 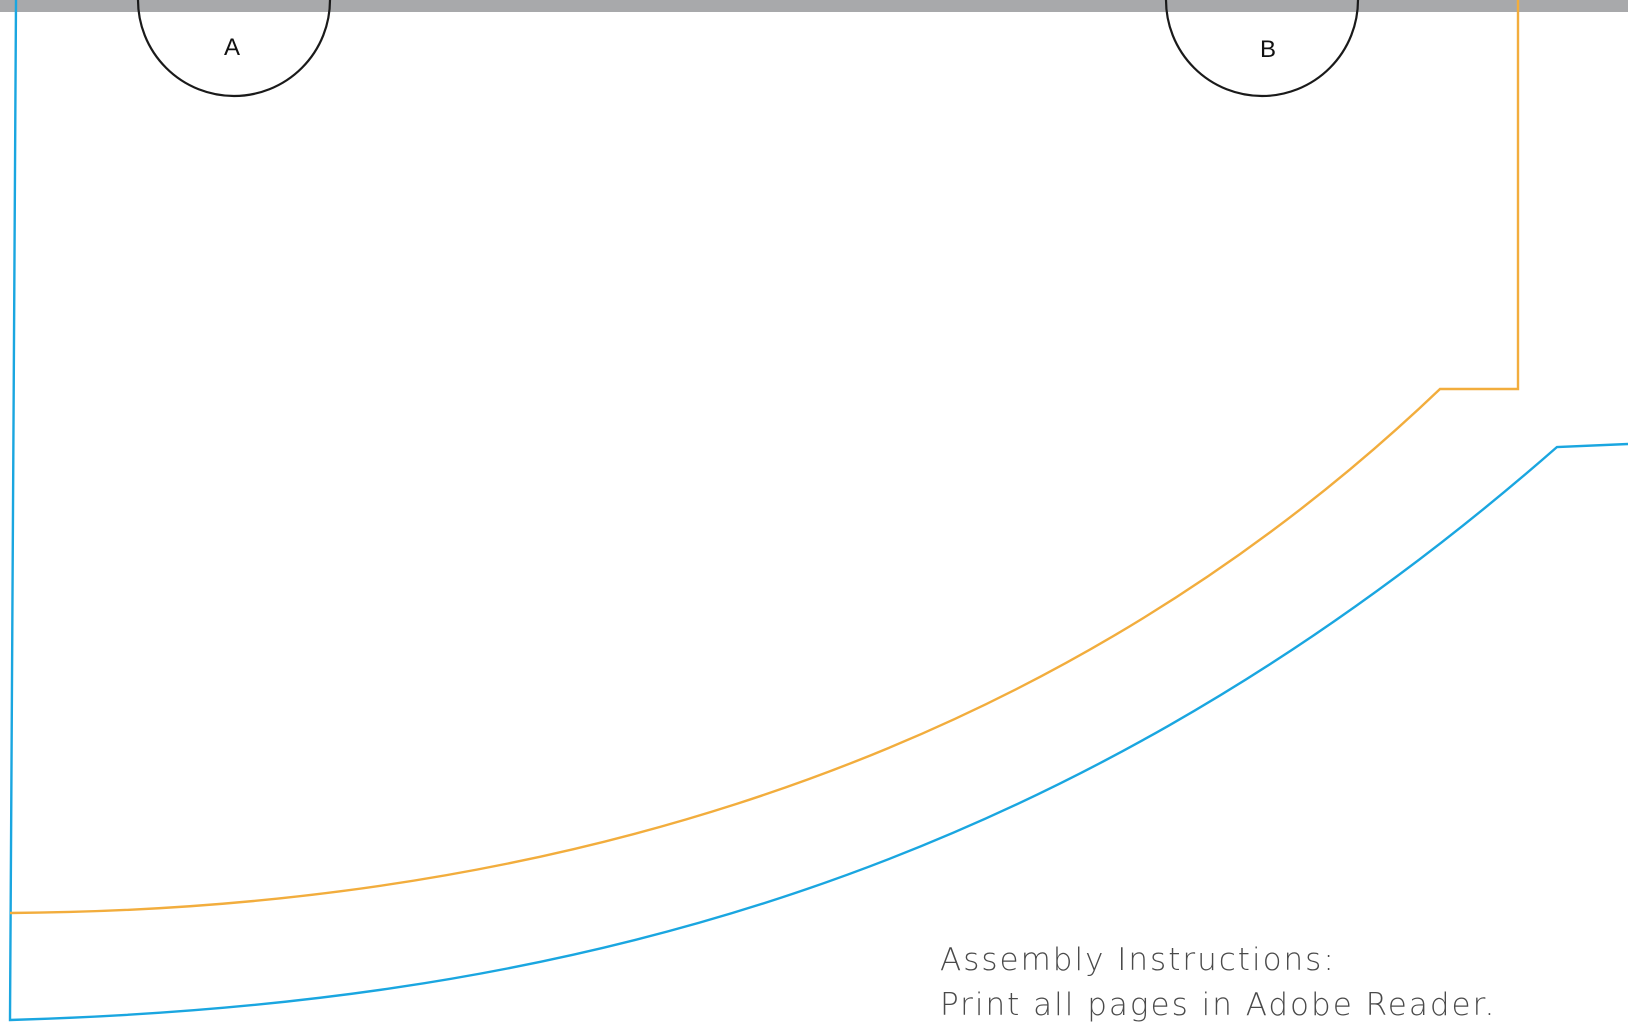 What do you see at coordinates (1268, 49) in the screenshot?
I see `marker-label-b: B` at bounding box center [1268, 49].